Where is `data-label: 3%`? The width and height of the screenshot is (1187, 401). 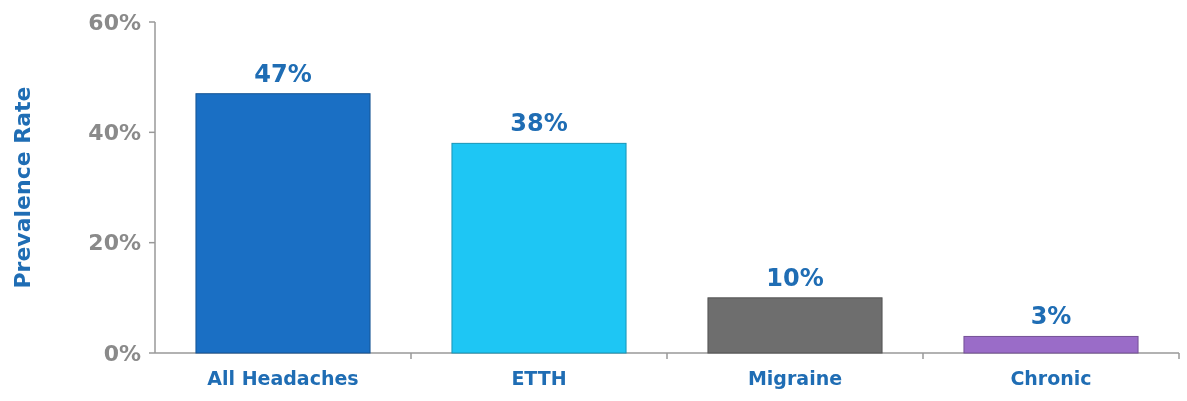
data-label: 3% is located at coordinates (1051, 316).